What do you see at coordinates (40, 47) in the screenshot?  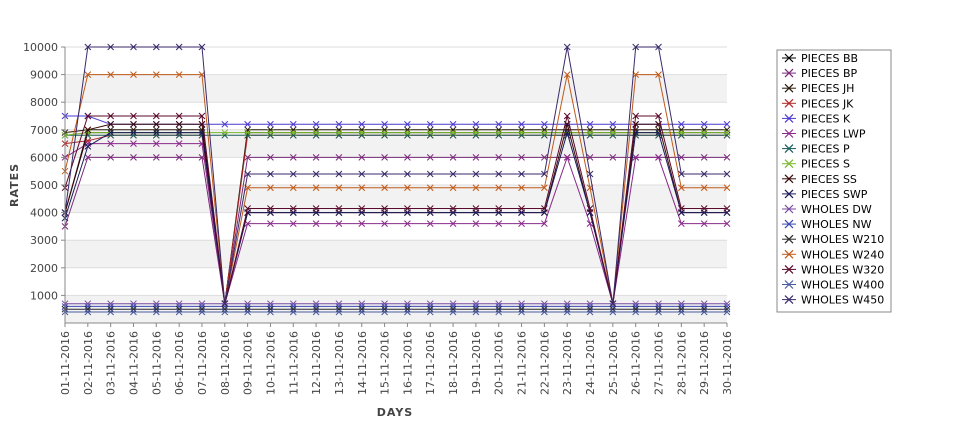 I see `y-tick-label: 10000` at bounding box center [40, 47].